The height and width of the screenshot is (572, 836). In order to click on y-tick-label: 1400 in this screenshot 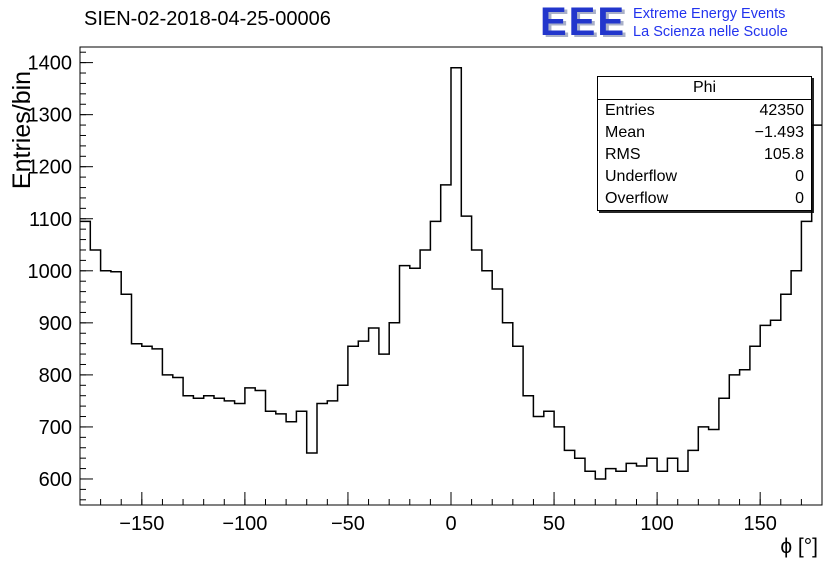, I will do `click(50, 64)`.